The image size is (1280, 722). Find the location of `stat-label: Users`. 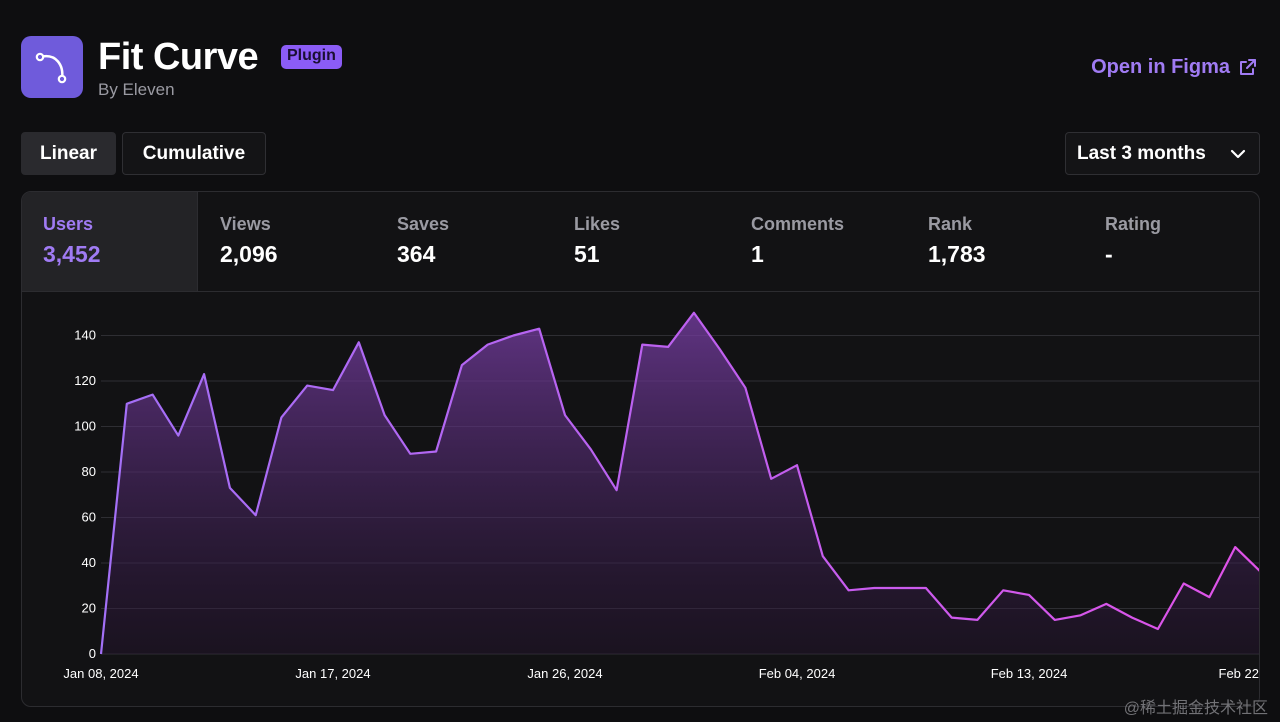

stat-label: Users is located at coordinates (68, 224).